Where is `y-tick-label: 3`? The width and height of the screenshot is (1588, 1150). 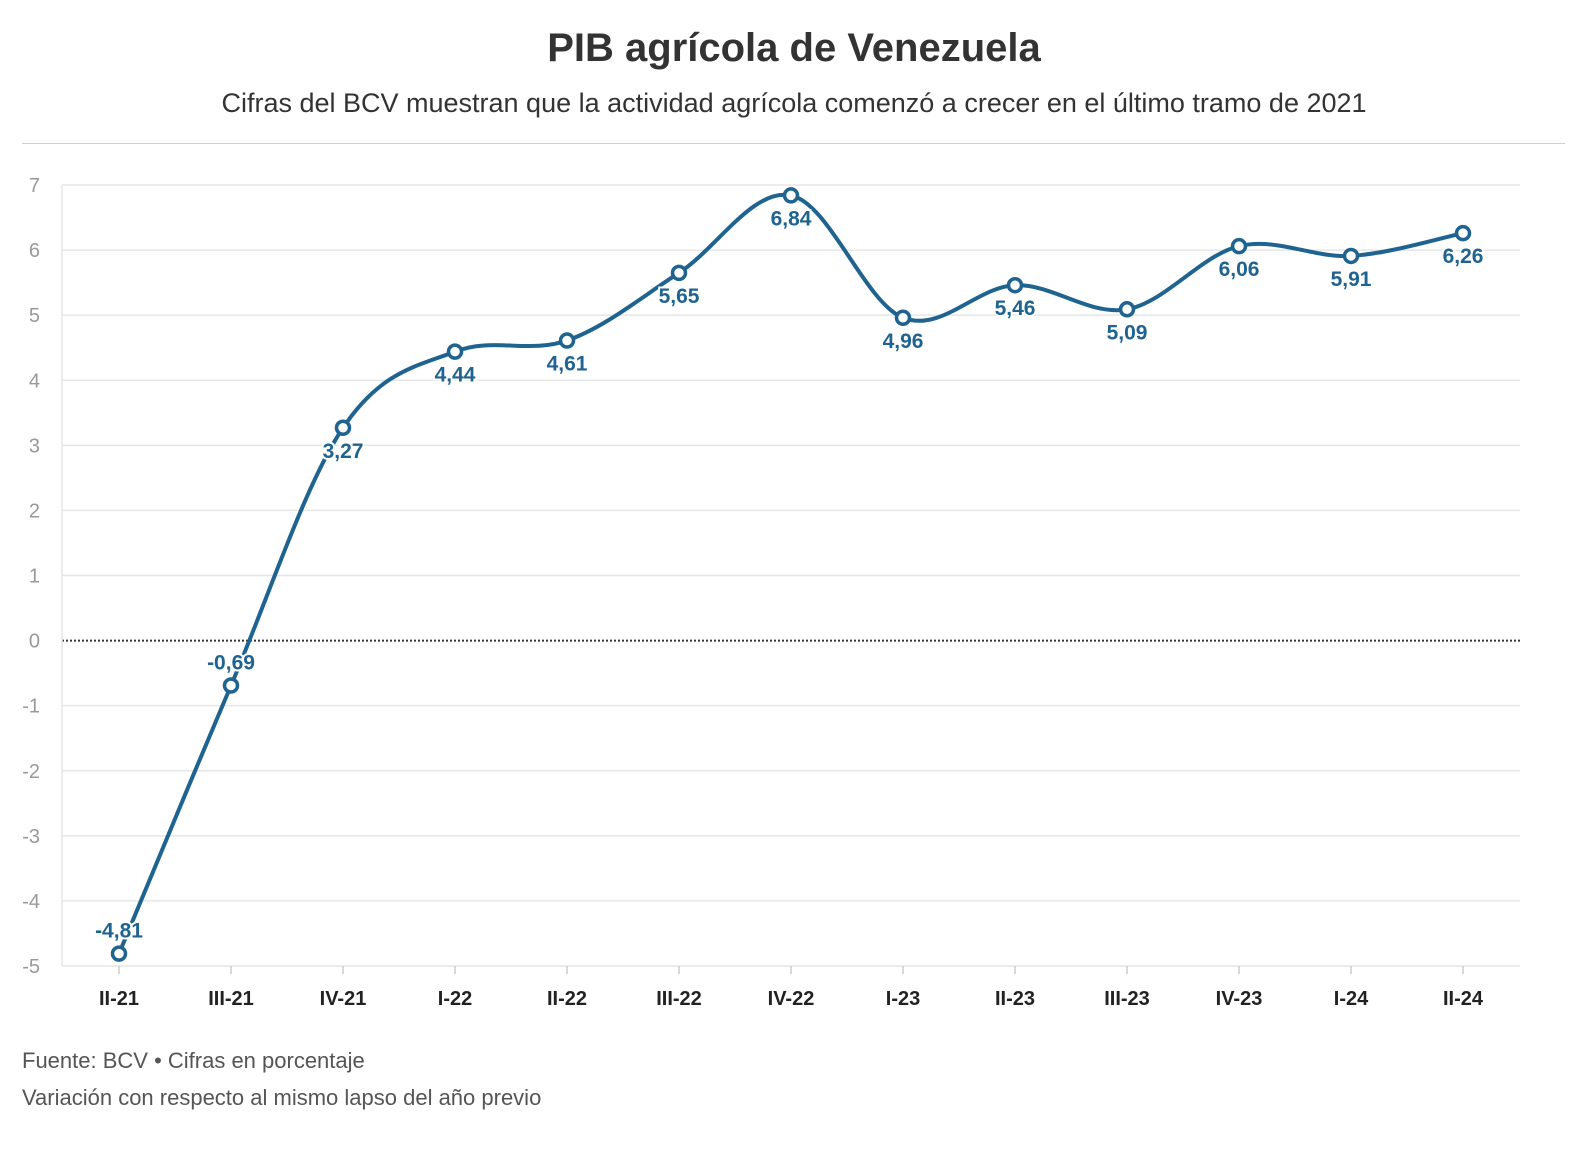 y-tick-label: 3 is located at coordinates (34, 446).